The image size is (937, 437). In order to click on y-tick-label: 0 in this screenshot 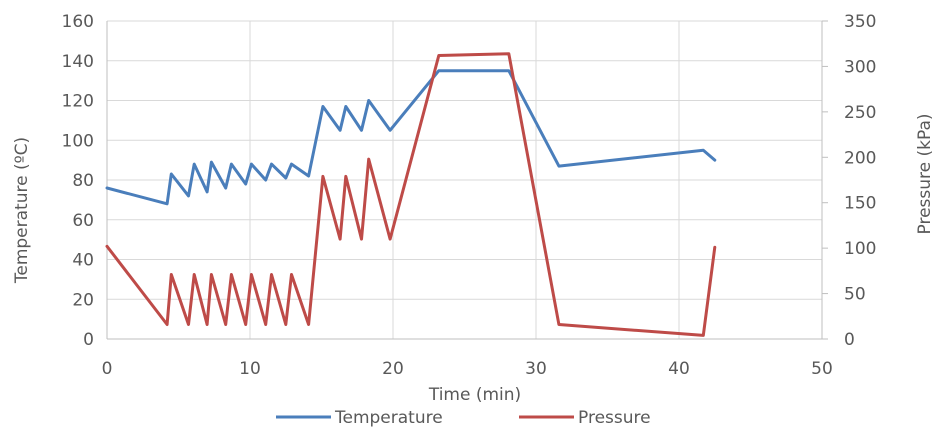, I will do `click(88, 340)`.